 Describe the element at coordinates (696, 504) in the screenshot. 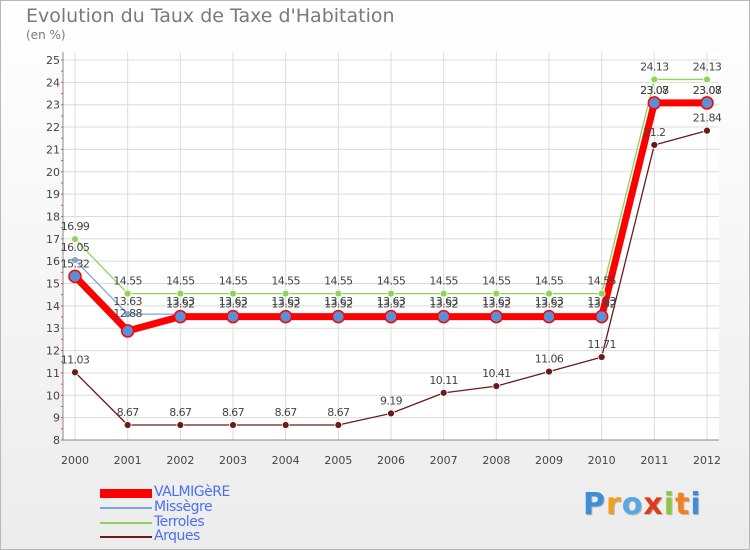

I see `logo-letter: i` at that location.